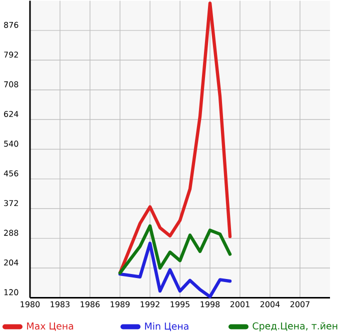 The image size is (345, 336). What do you see at coordinates (166, 327) in the screenshot?
I see `legend-label: Min Цена` at bounding box center [166, 327].